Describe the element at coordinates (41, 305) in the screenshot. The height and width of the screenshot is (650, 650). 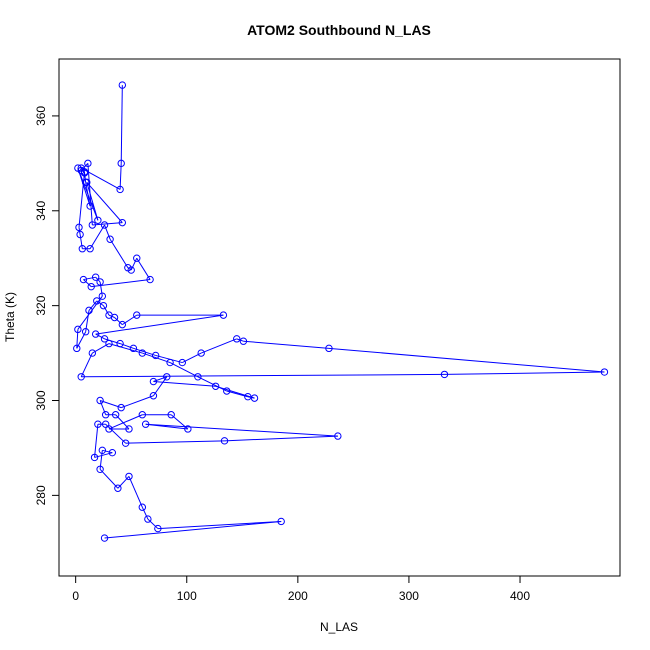
I see `y-tick-label: 320` at that location.